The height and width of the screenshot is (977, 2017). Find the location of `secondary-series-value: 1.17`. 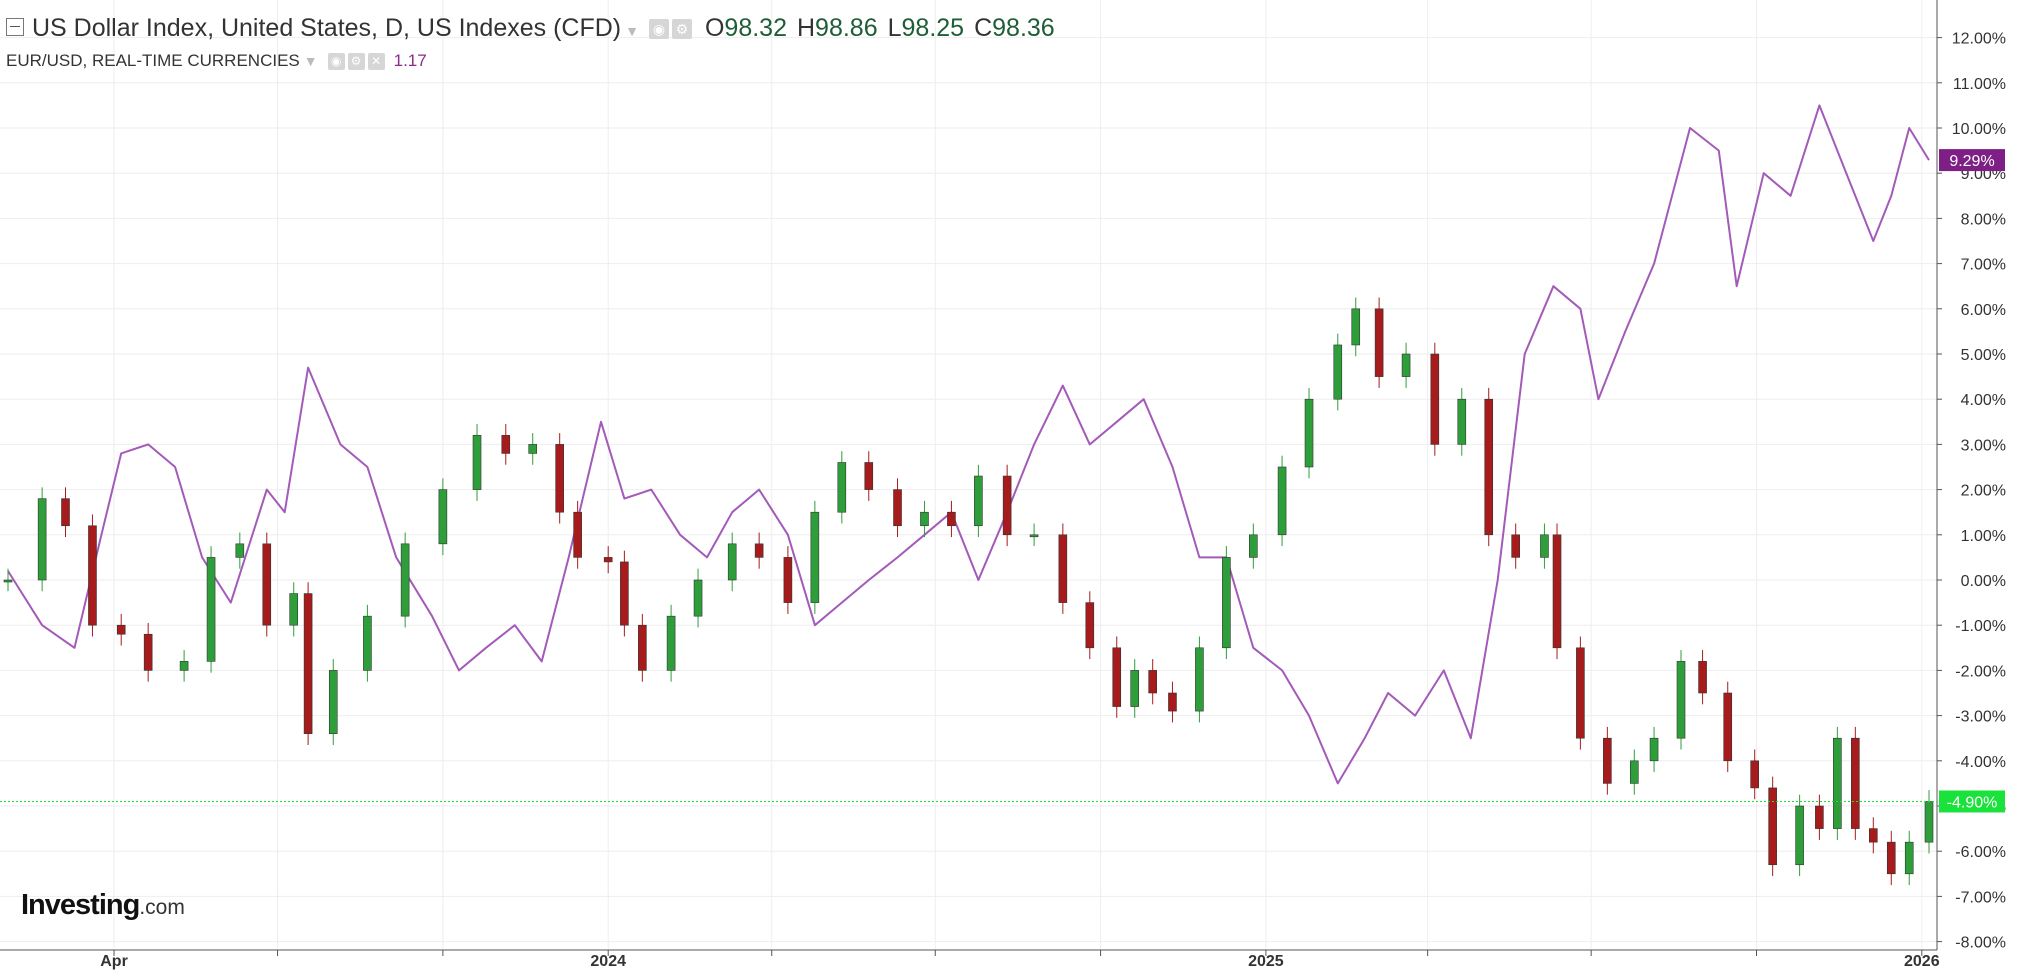

secondary-series-value: 1.17 is located at coordinates (410, 60).